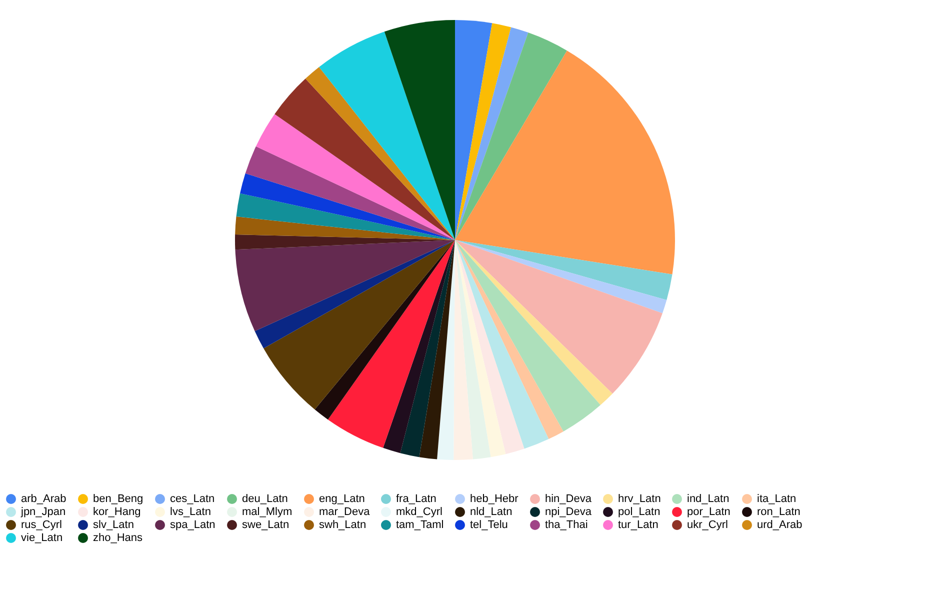 The image size is (948, 614). Describe the element at coordinates (489, 525) in the screenshot. I see `legend-label: tel_Telu` at that location.